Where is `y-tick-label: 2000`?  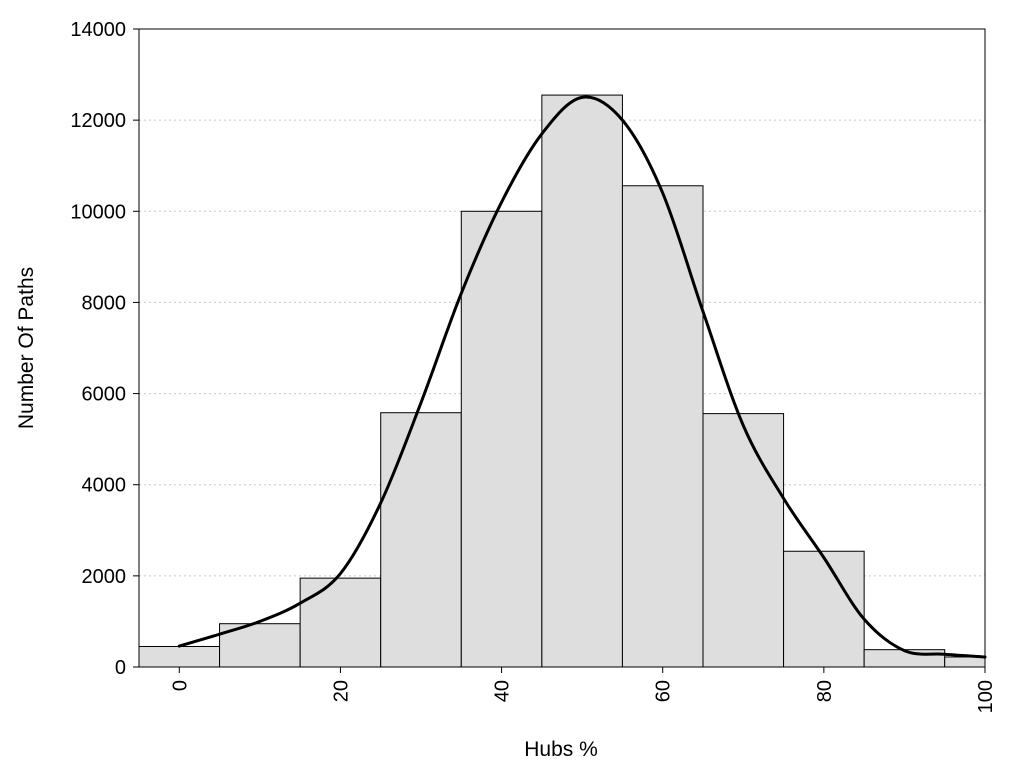
y-tick-label: 2000 is located at coordinates (104, 577).